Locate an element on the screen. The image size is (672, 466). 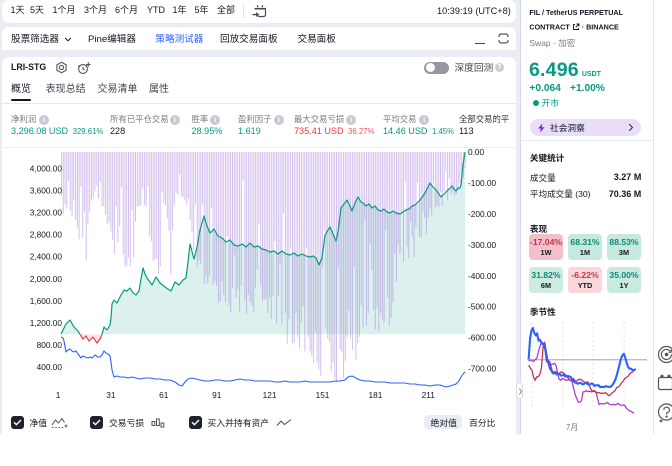
svg-text: -200.00 is located at coordinates (482, 214).